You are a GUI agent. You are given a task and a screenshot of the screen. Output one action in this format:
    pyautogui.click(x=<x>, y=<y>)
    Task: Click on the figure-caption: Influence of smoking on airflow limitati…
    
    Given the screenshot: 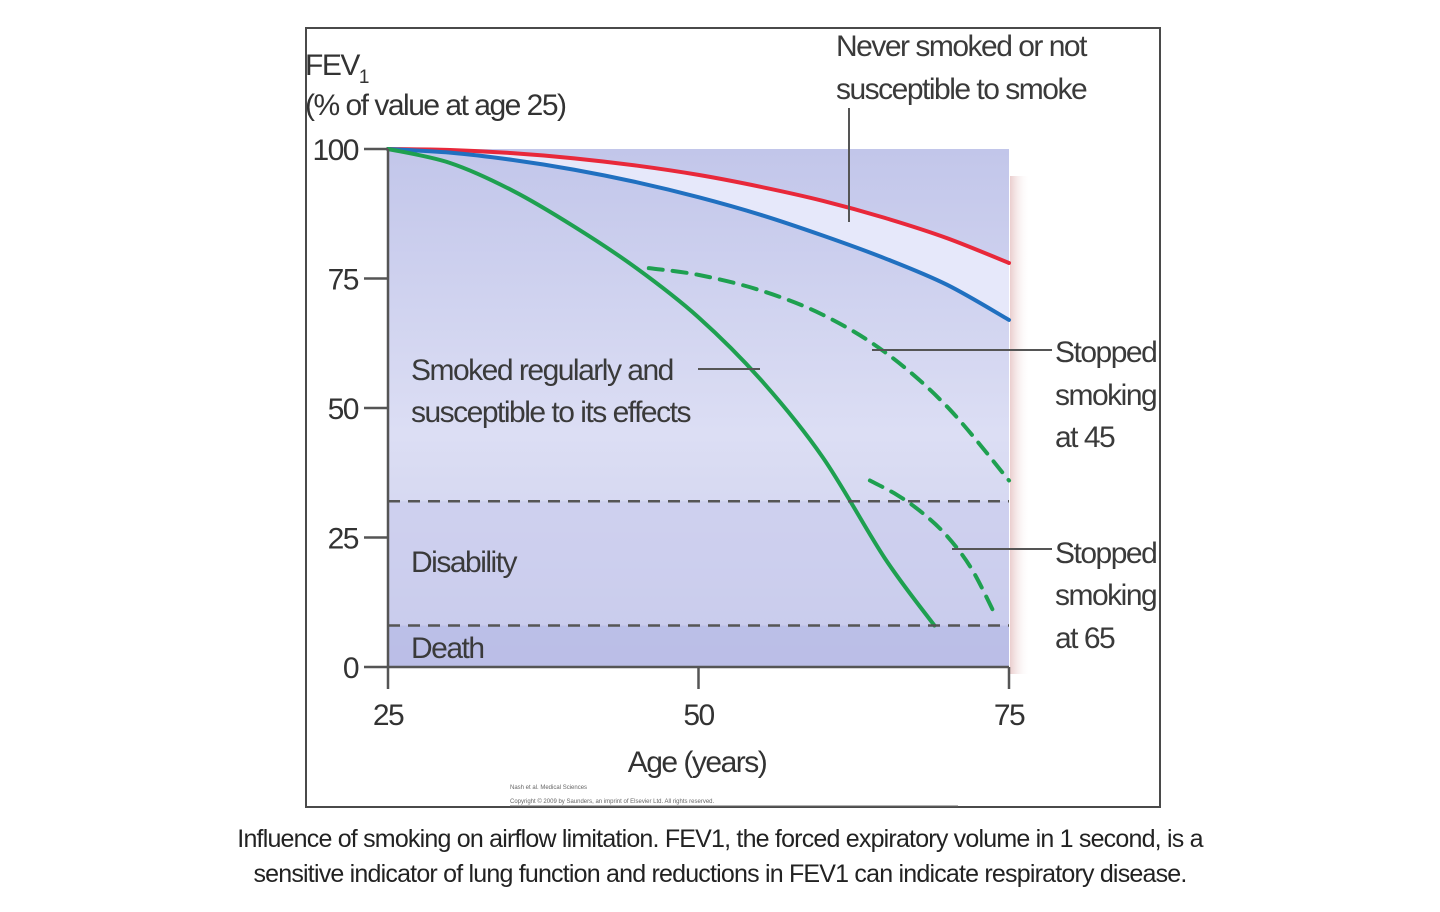 What is the action you would take?
    pyautogui.click(x=720, y=857)
    